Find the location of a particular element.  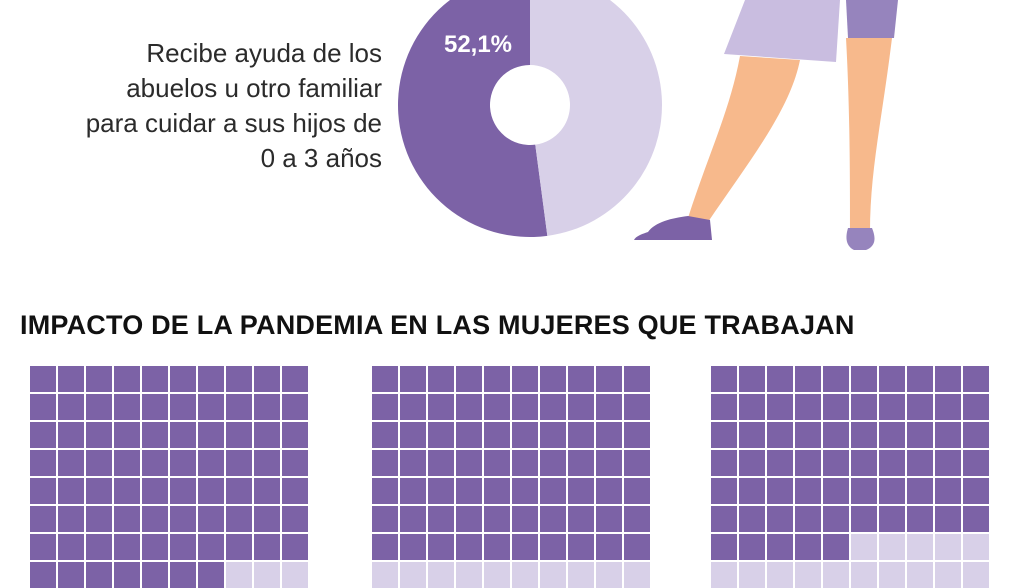

skirt-left is located at coordinates (782, 31).